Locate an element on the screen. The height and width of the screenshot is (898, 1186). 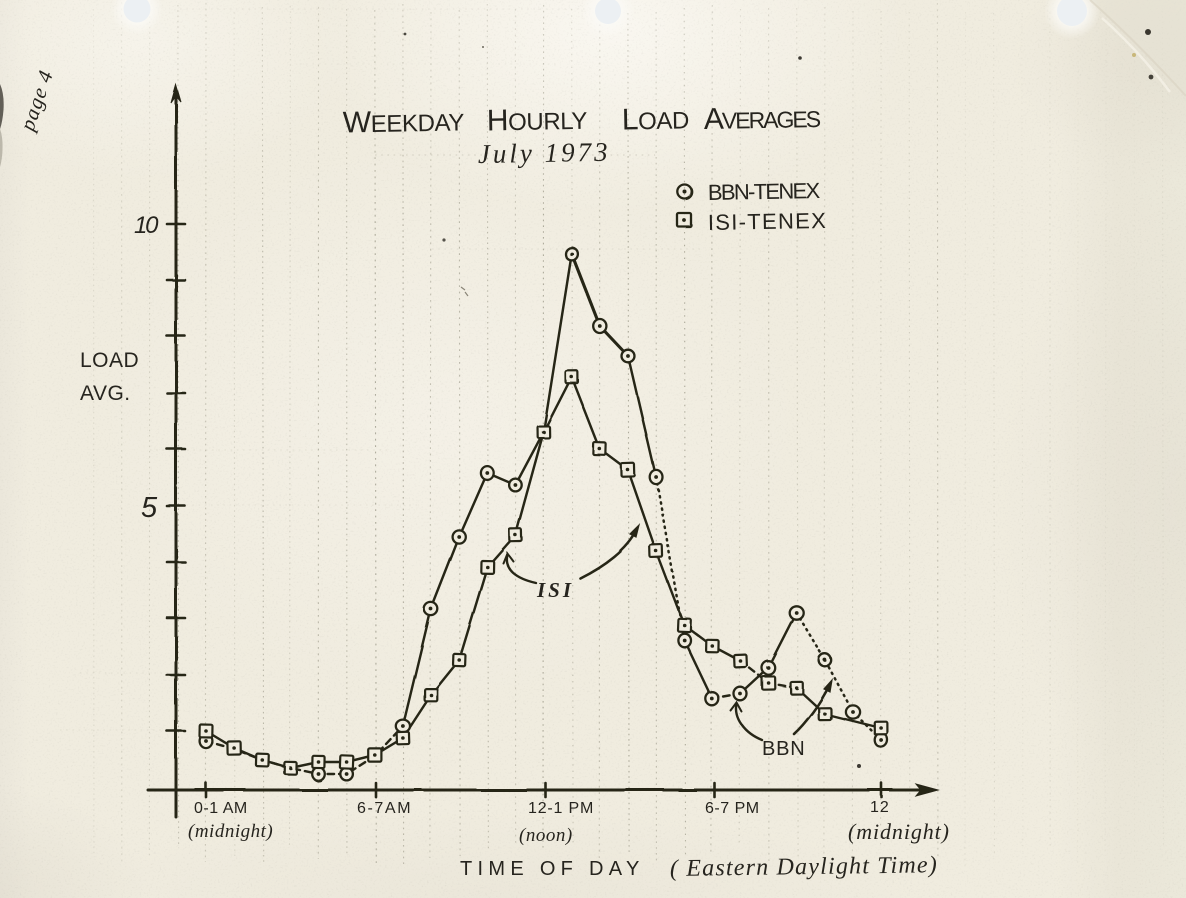
svg-text: 0-1 AM is located at coordinates (221, 808).